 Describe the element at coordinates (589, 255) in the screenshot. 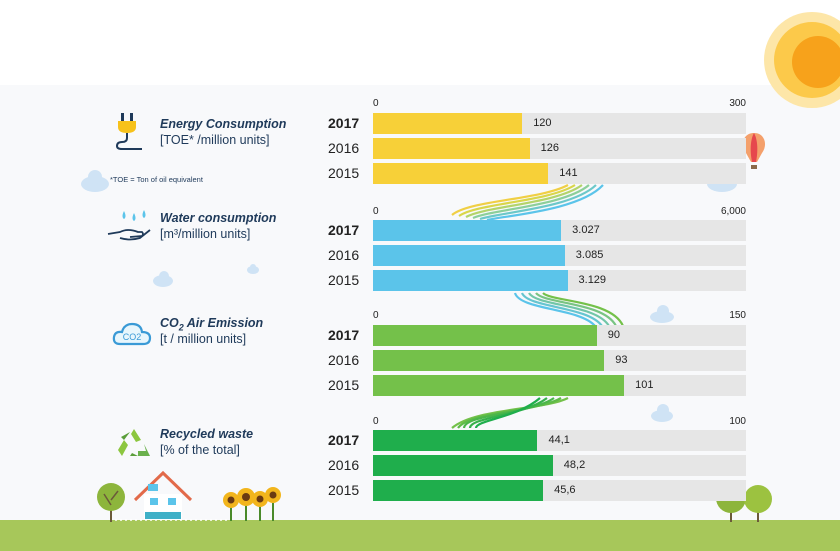

I see `water-value-label: 3.085` at that location.